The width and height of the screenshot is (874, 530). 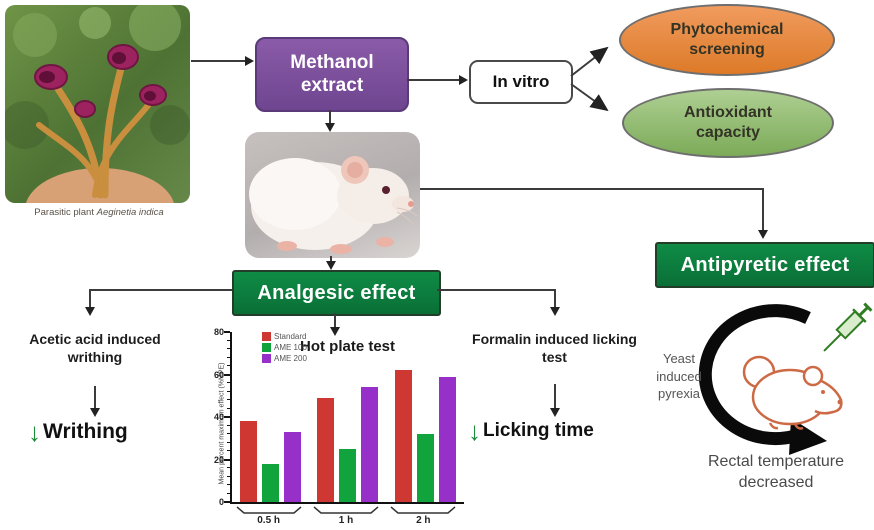 I want to click on chart-y-axis-label: Mean percent maximum effect (%MPE), so click(x=222, y=423).